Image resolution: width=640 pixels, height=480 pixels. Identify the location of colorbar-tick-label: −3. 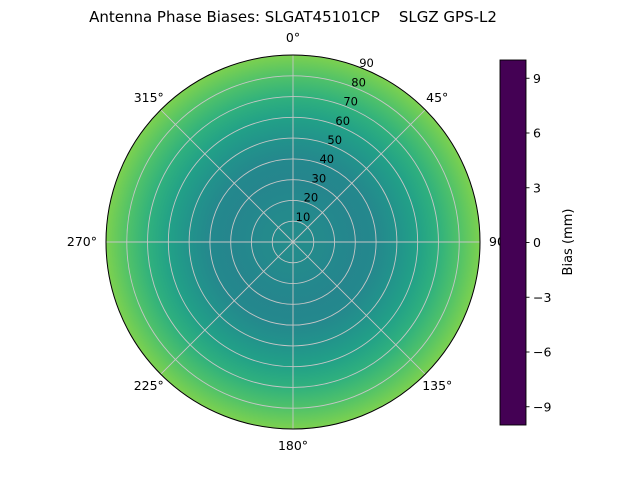
(542, 297).